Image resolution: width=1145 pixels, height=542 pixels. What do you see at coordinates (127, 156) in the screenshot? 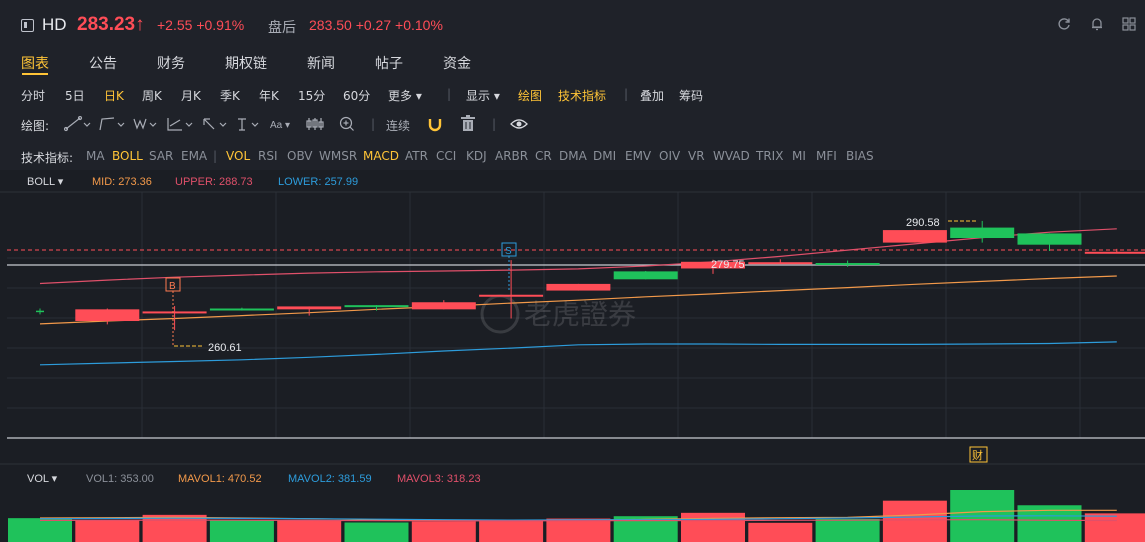
I see `indicator-boll: BOLL` at bounding box center [127, 156].